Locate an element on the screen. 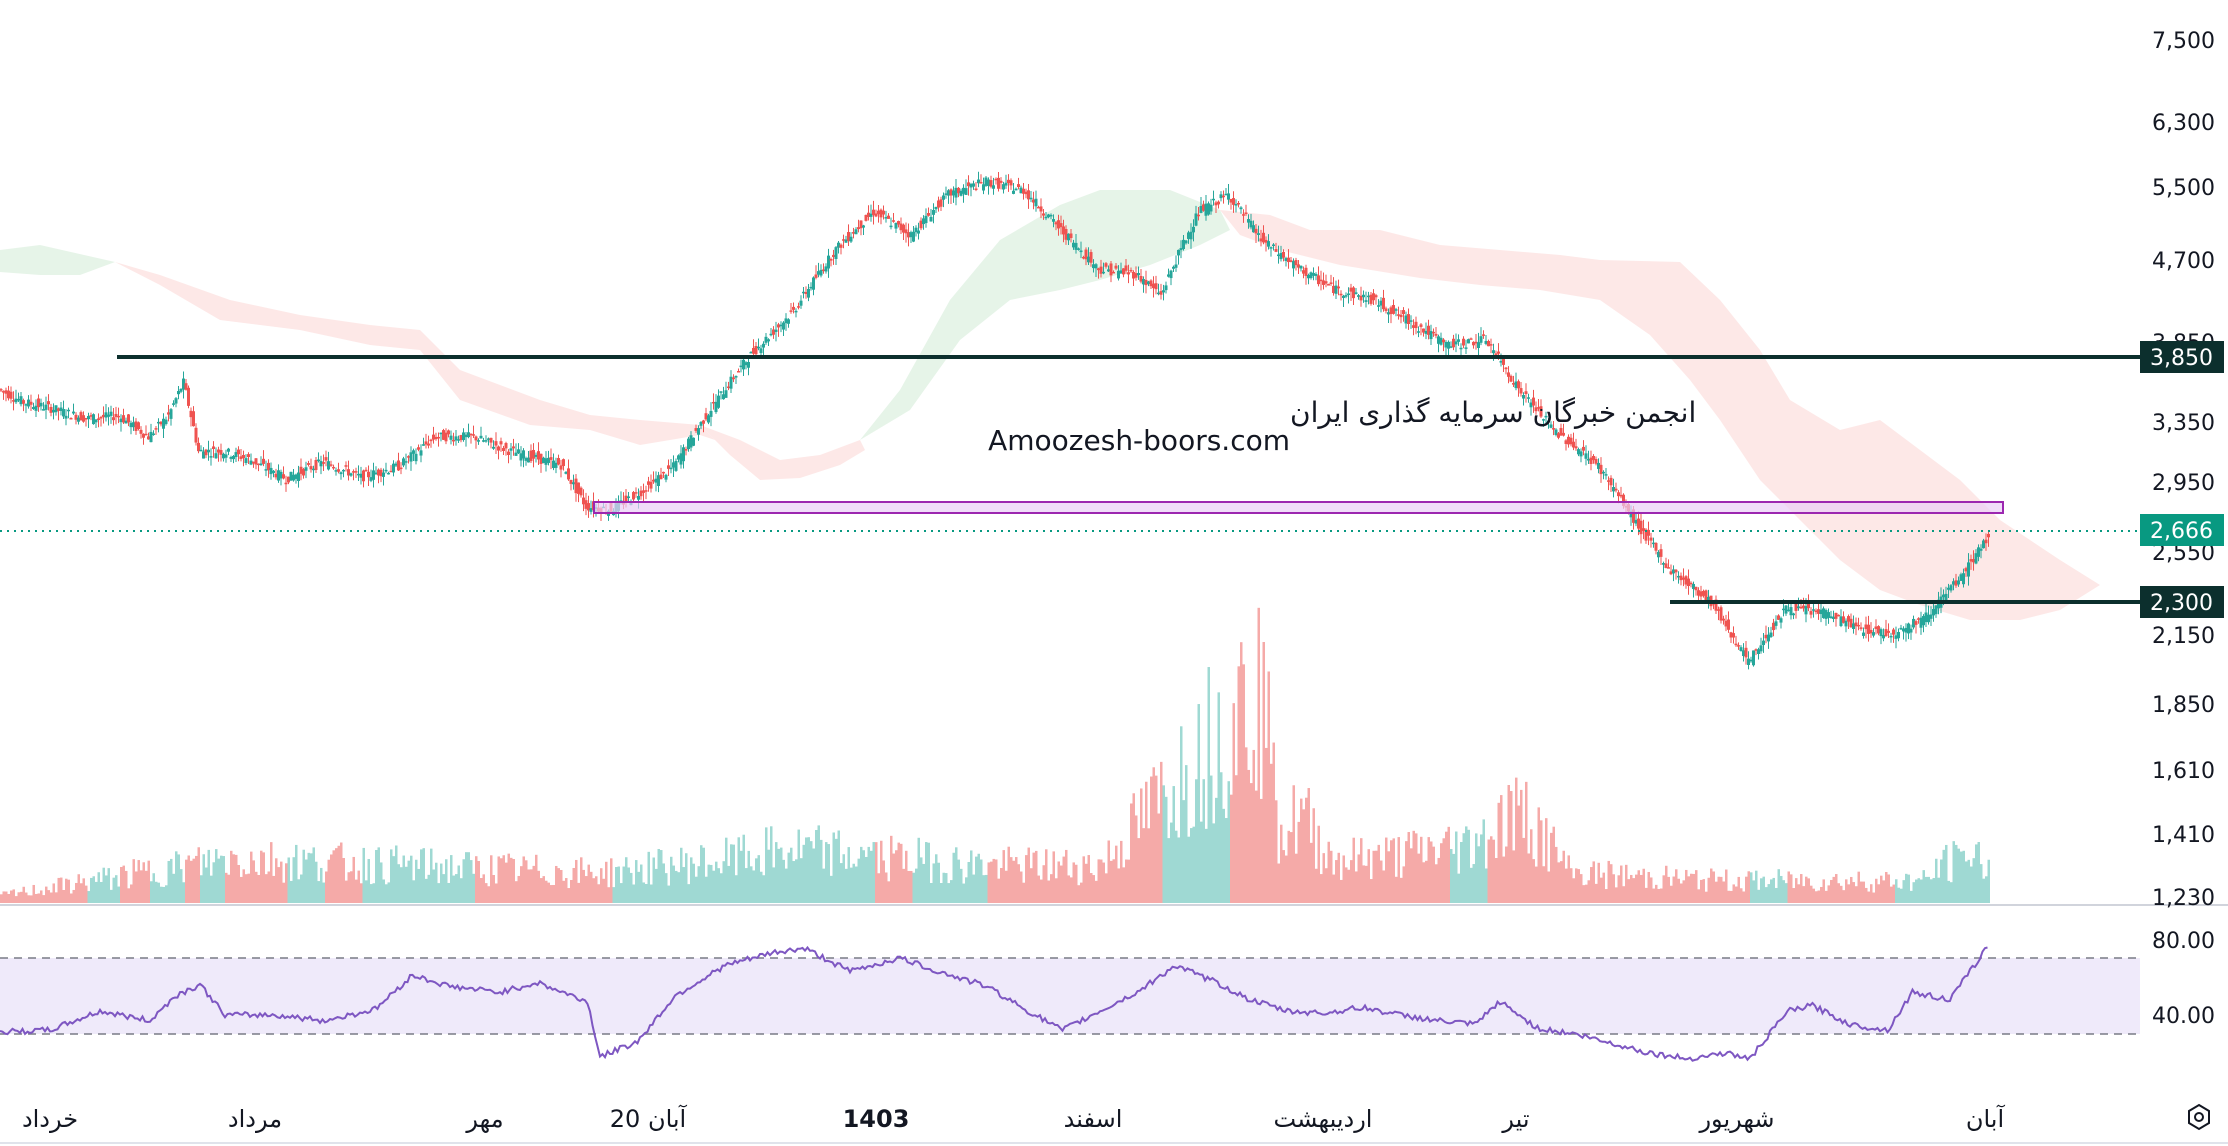 This screenshot has height=1146, width=2228. cloud-bull-left is located at coordinates (57, 260).